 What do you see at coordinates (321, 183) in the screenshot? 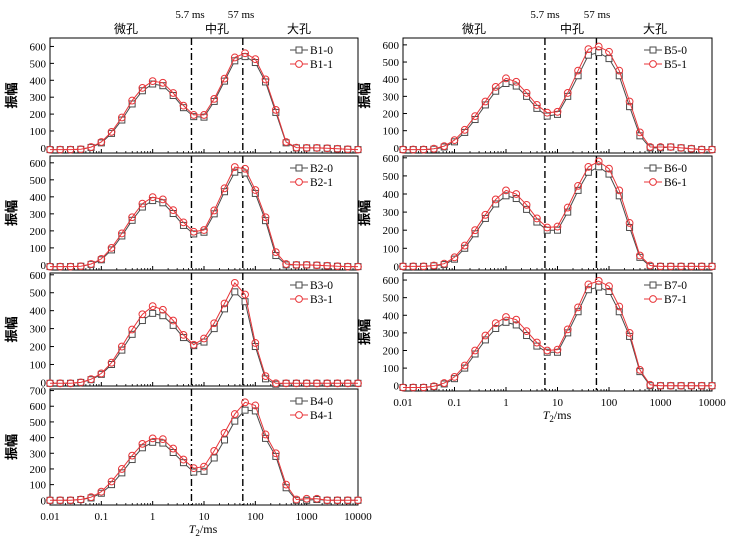
I see `legend-entry: B2-1` at bounding box center [321, 183].